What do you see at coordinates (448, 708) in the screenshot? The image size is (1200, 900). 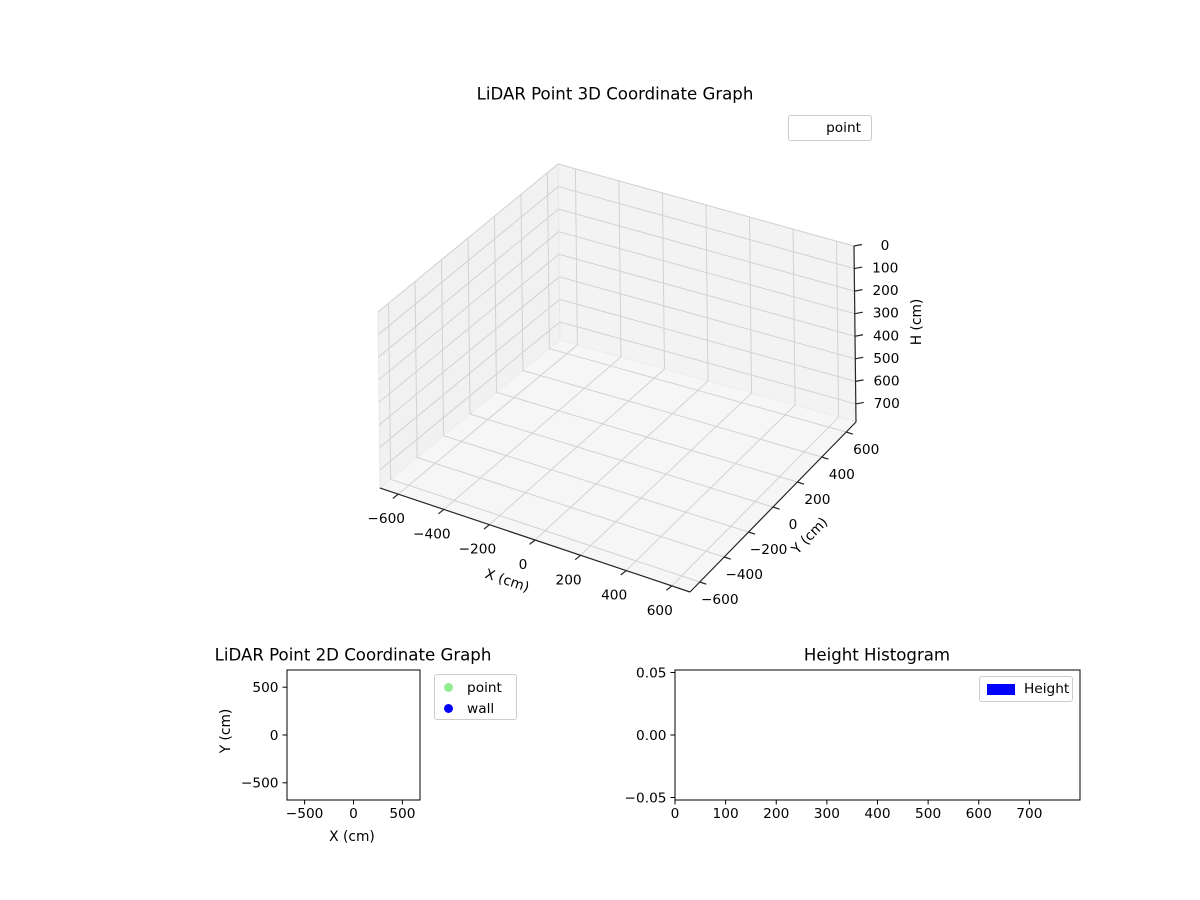 I see `wall-marker-icon` at bounding box center [448, 708].